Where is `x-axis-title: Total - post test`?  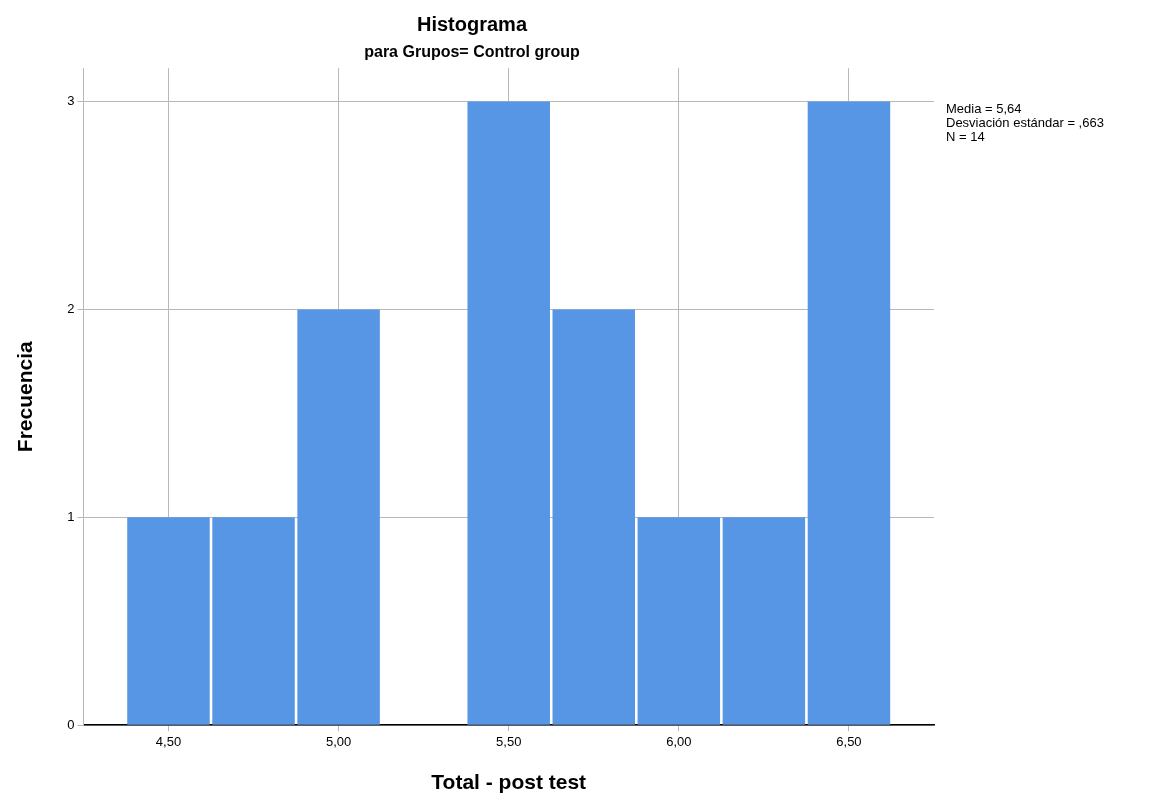 x-axis-title: Total - post test is located at coordinates (509, 782).